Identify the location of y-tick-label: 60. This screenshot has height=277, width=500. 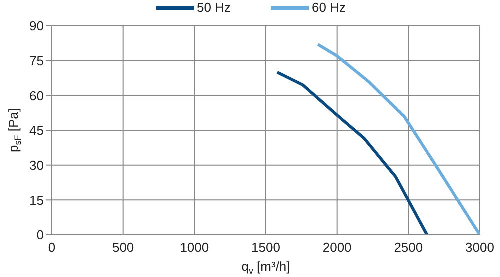
(37, 96).